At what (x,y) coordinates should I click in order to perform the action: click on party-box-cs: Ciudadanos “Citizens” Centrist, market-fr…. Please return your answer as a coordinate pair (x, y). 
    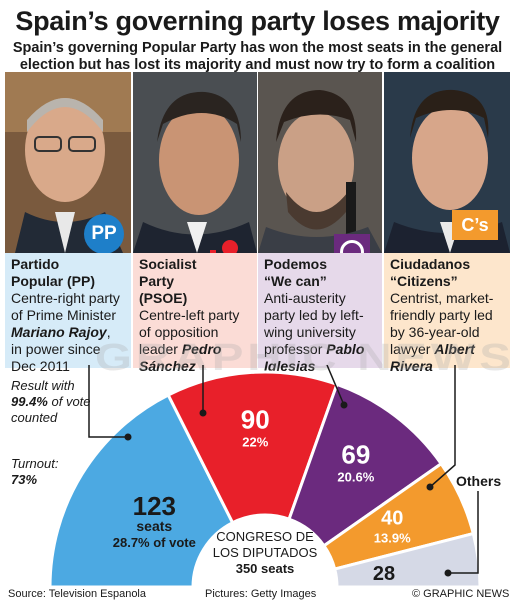
    Looking at the image, I should click on (447, 313).